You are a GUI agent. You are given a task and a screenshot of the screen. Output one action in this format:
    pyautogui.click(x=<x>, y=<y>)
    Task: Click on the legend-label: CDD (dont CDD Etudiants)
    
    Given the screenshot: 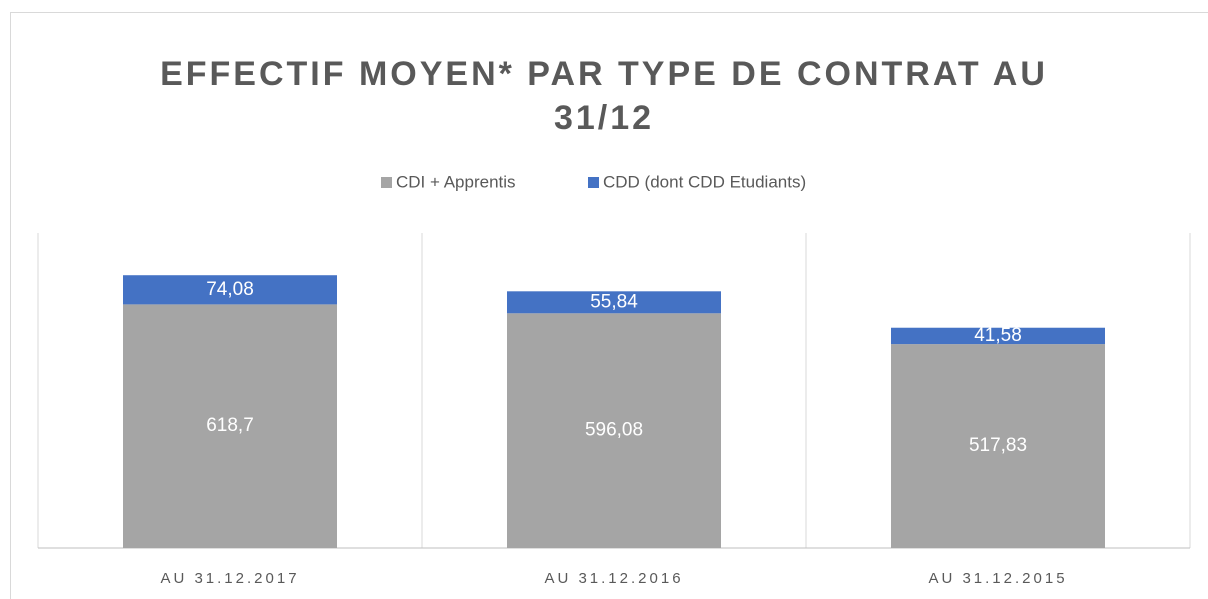 What is the action you would take?
    pyautogui.click(x=704, y=181)
    